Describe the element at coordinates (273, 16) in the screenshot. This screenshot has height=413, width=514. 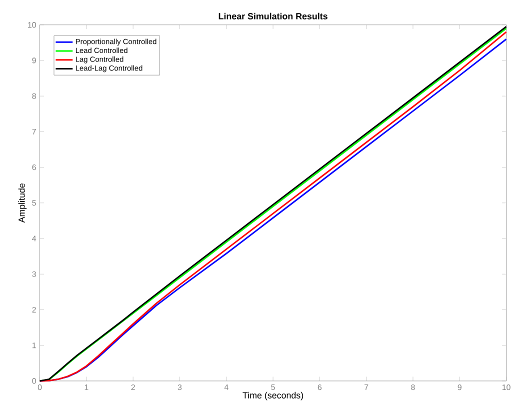
I see `chart-title: Linear Simulation Results` at that location.